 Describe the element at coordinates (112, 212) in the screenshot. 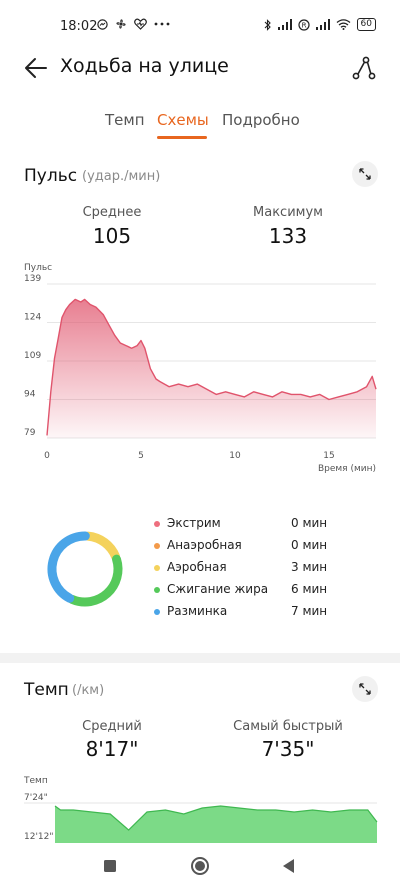

I see `pulse-avg-label: Среднее` at that location.